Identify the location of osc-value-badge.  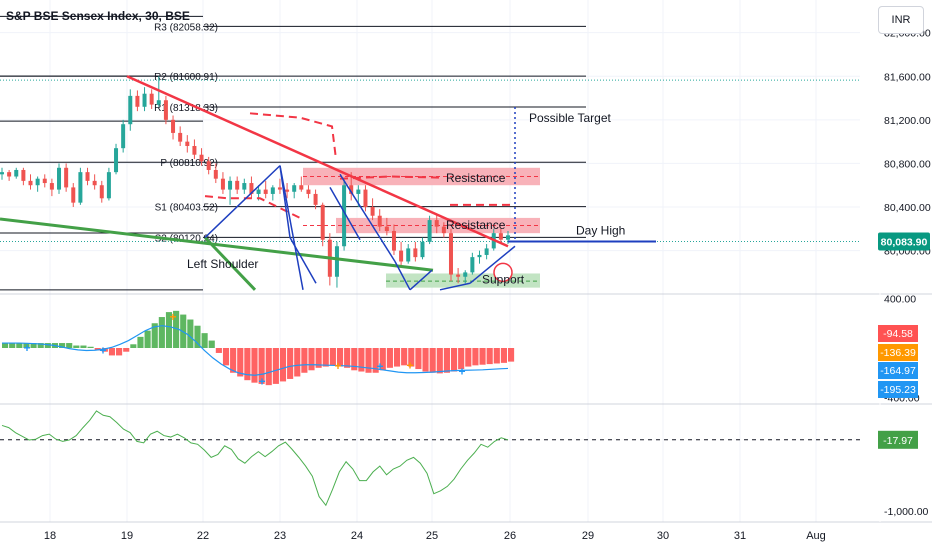
(898, 439).